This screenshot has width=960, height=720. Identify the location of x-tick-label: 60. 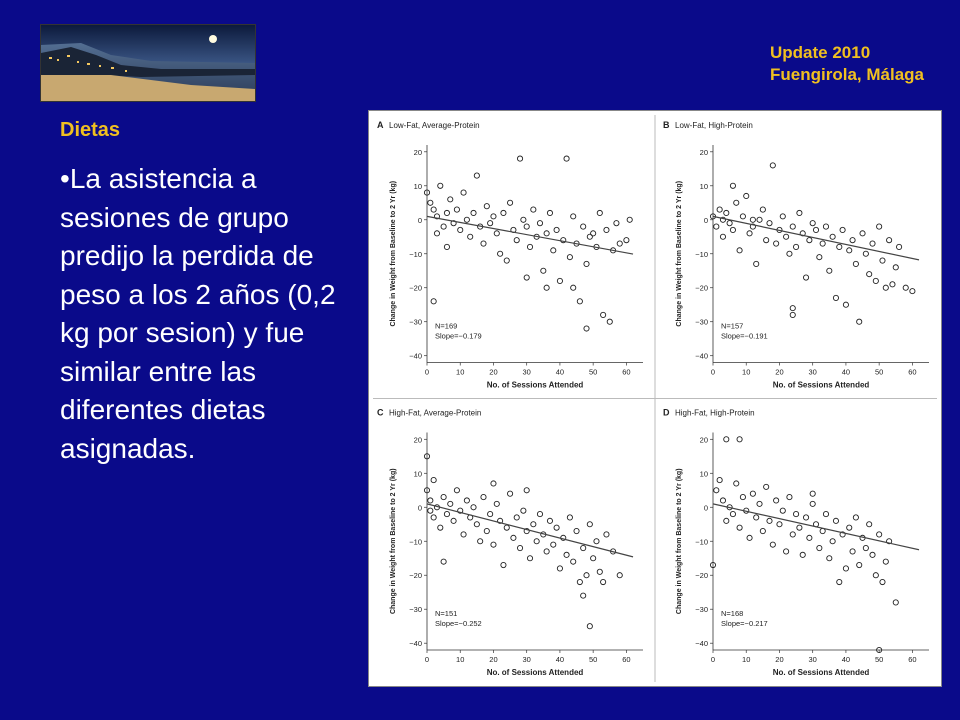
(626, 372).